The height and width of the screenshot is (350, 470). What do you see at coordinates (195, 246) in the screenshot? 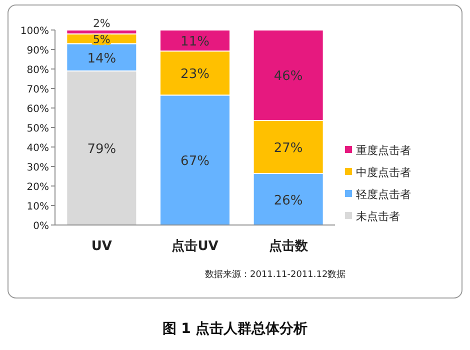
I see `x-tick-label: 点击UV` at bounding box center [195, 246].